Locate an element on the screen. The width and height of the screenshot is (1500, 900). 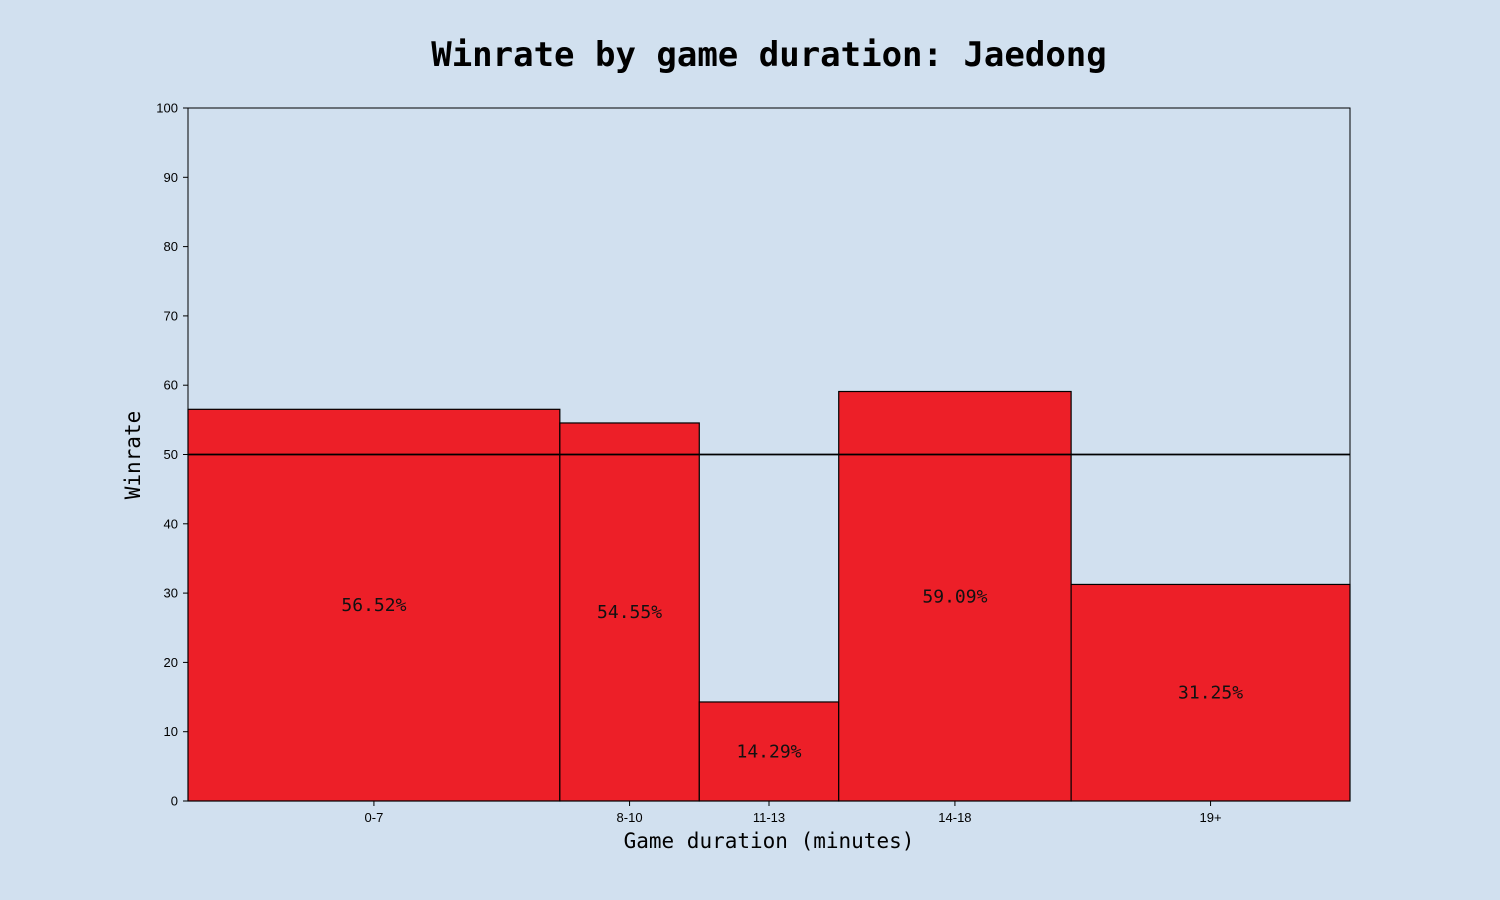
bar-value-label-14-18: 59.09% is located at coordinates (954, 596).